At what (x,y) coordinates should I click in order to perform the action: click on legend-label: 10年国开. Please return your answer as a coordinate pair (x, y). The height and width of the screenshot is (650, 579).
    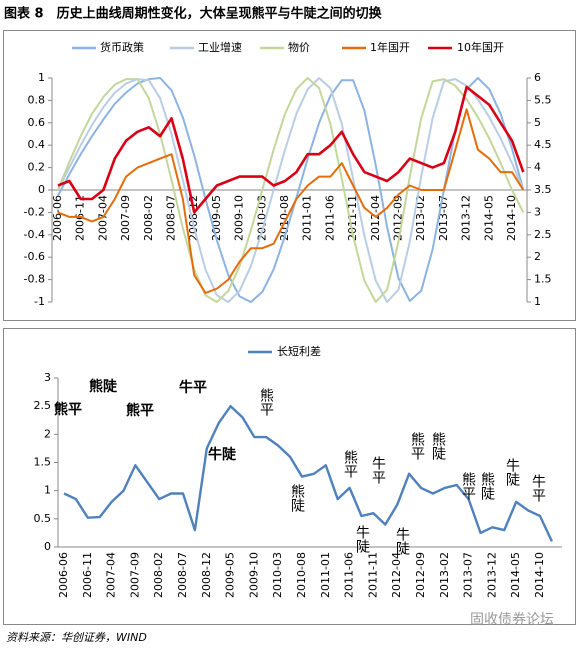
    Looking at the image, I should click on (480, 47).